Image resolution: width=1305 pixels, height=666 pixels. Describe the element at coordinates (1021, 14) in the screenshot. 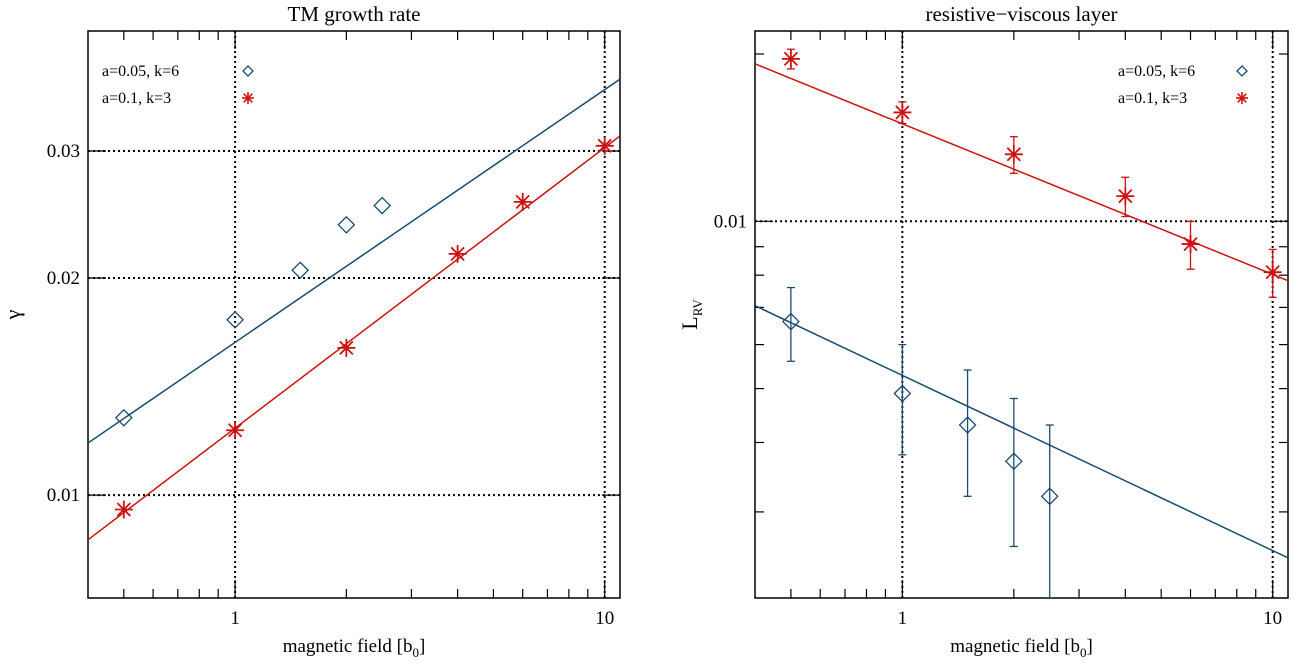

I see `chart-title: resistive−viscous layer` at that location.